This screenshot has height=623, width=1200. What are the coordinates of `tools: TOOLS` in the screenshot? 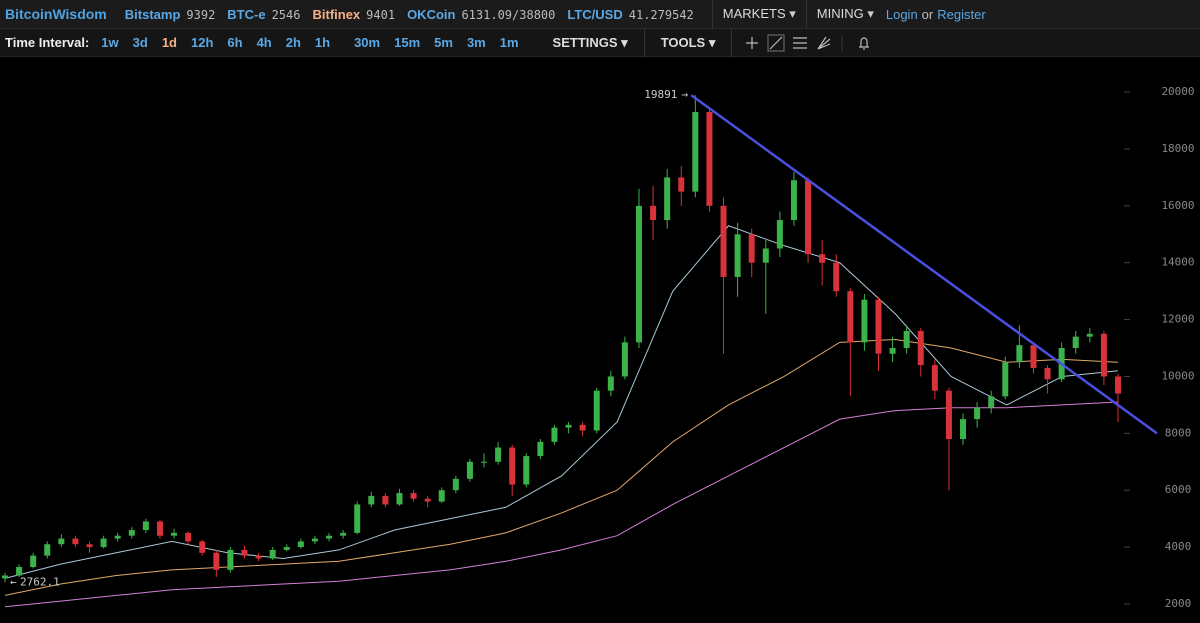 It's located at (688, 43).